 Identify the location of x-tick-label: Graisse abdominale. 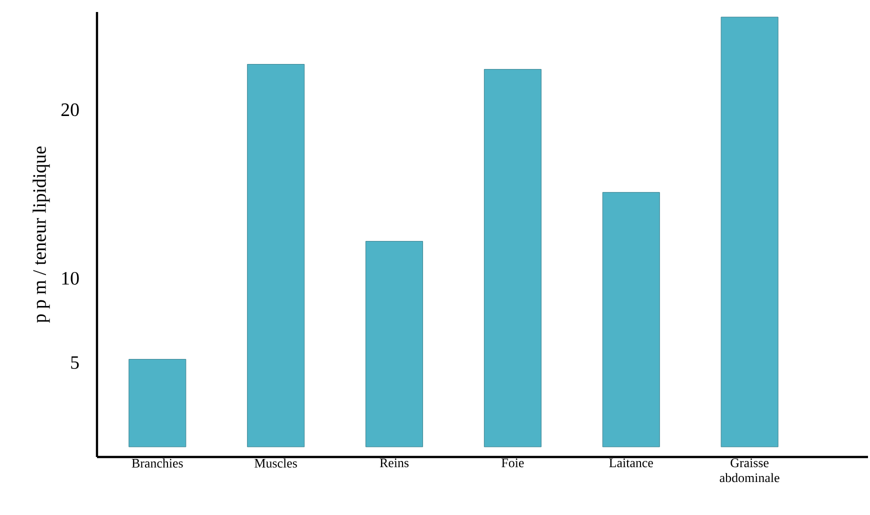
(750, 470).